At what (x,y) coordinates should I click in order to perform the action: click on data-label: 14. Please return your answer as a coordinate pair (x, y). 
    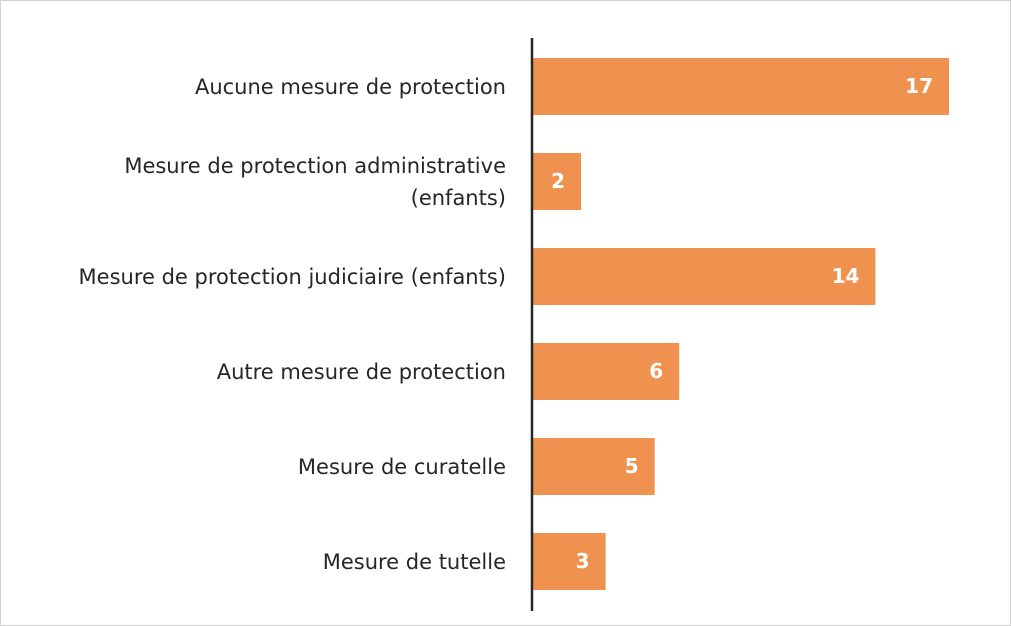
    Looking at the image, I should click on (846, 276).